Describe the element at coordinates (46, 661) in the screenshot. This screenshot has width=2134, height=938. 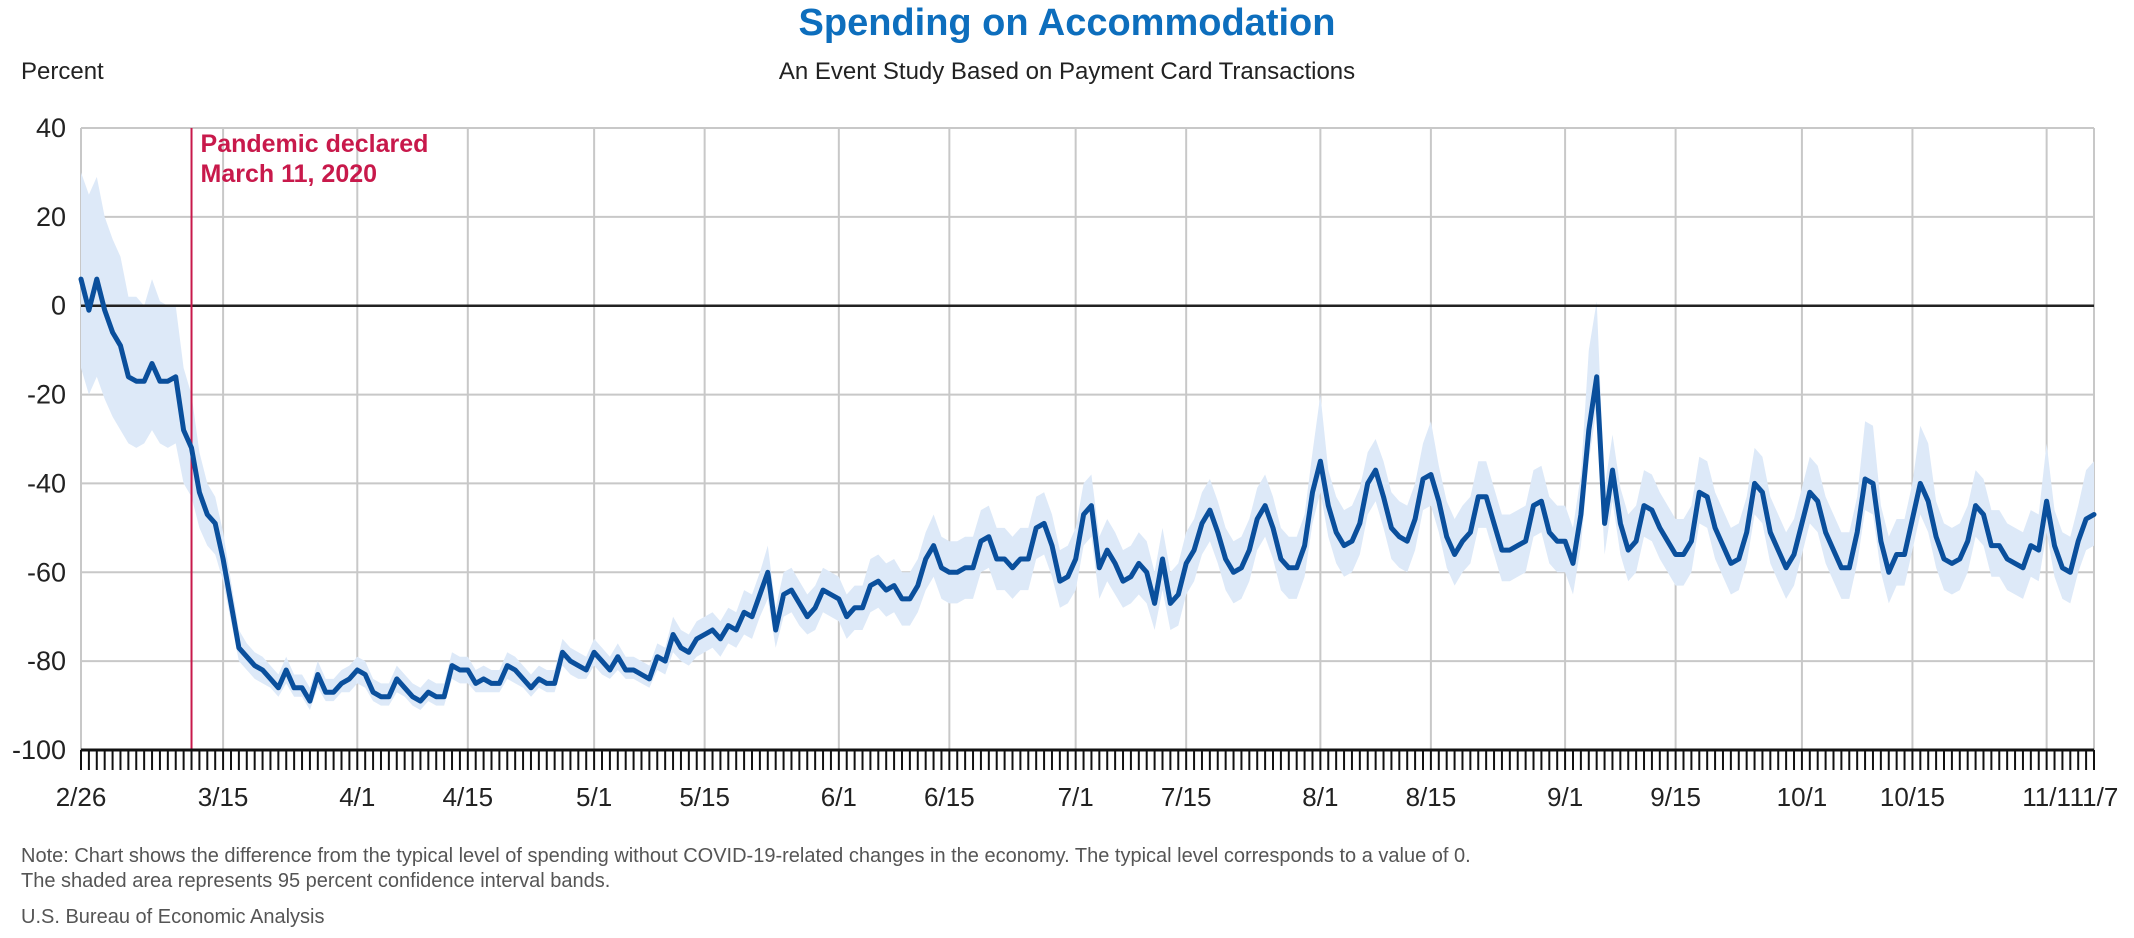
I see `y-tick-label: -80` at that location.